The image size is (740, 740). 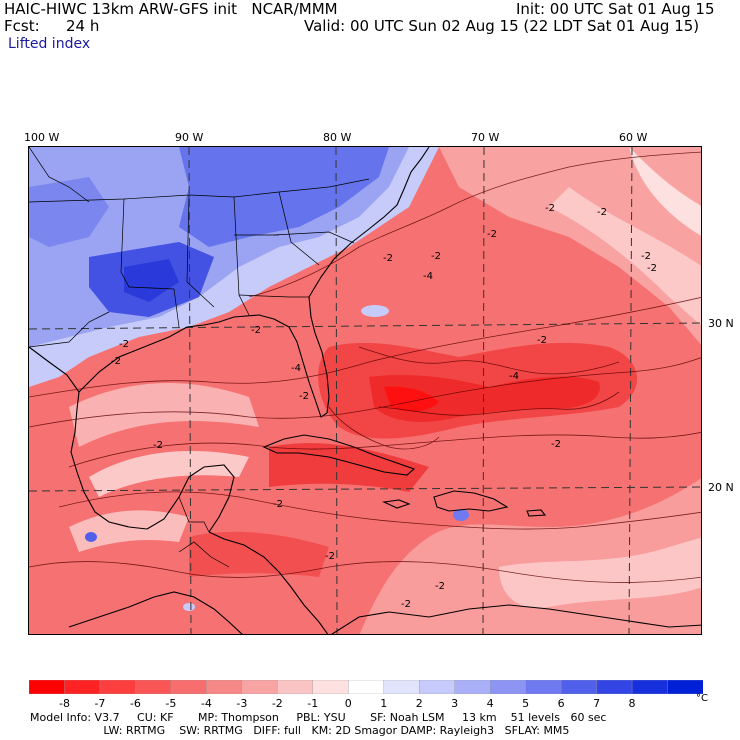 I want to click on border-texas-east, so click(x=147, y=244).